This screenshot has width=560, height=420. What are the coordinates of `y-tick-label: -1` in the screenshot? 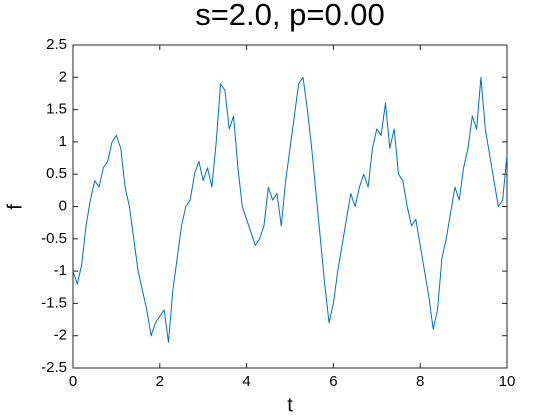 It's located at (60, 270).